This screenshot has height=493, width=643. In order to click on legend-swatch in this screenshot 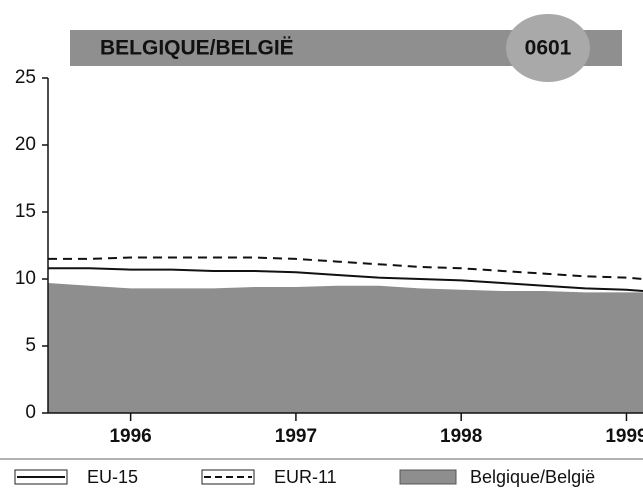, I will do `click(428, 477)`.